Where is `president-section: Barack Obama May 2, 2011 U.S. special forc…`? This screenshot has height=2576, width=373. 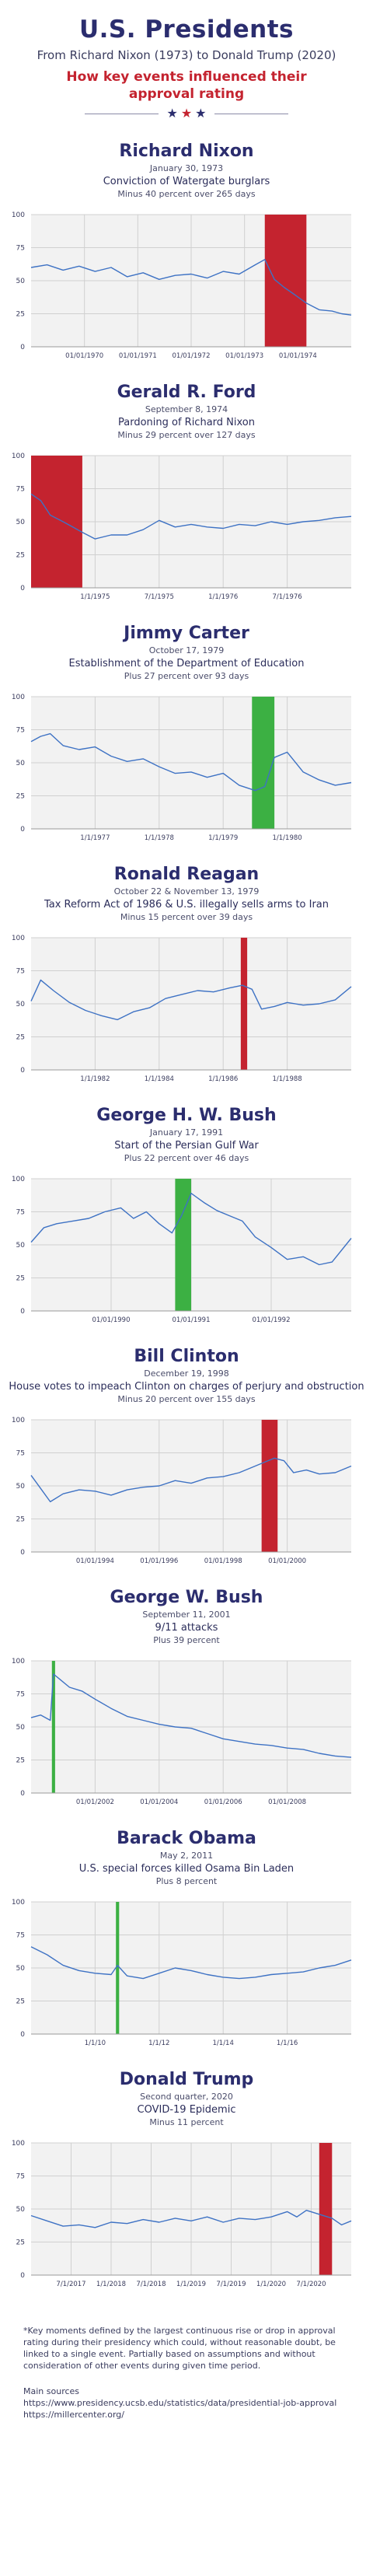
president-section: Barack Obama May 2, 2011 U.S. special forc… is located at coordinates (186, 1939).